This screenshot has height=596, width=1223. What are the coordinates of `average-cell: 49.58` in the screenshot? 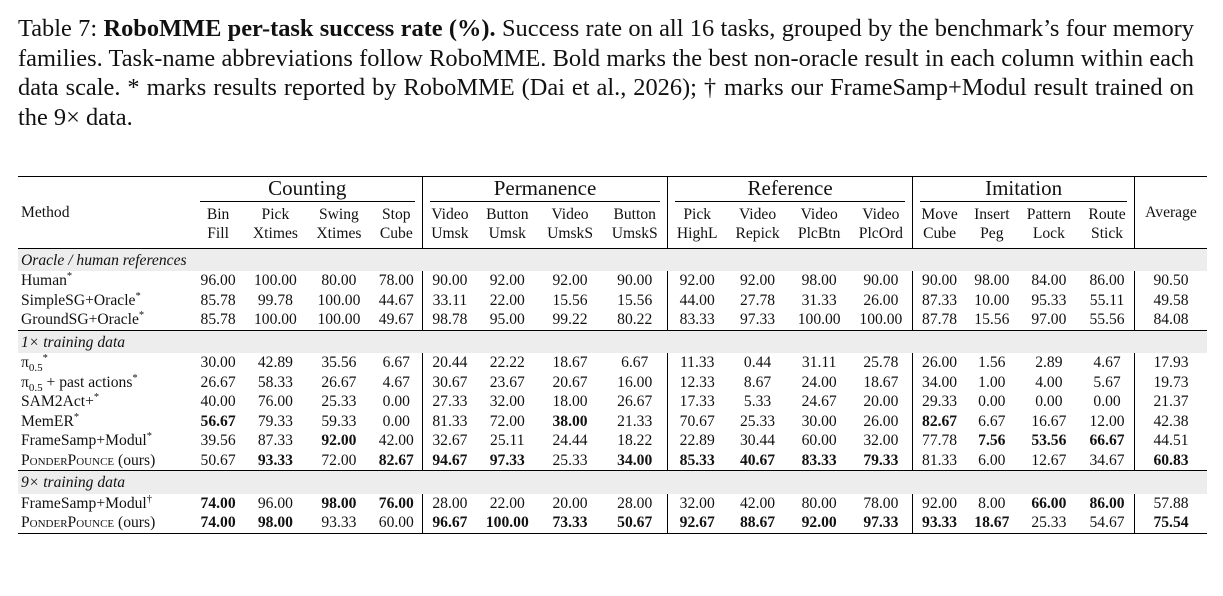 It's located at (1170, 300).